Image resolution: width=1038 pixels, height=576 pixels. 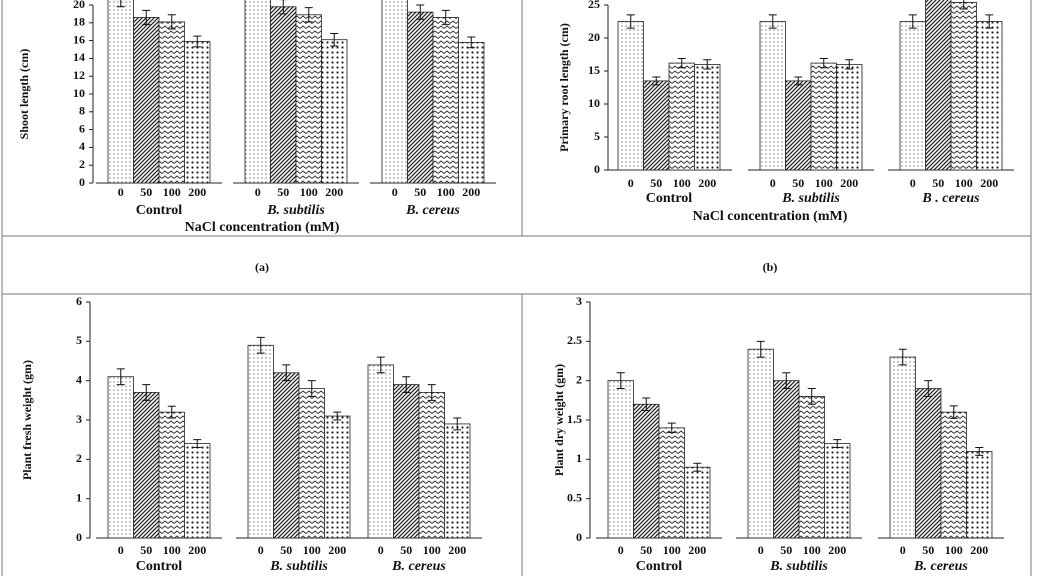 What do you see at coordinates (24, 94) in the screenshot?
I see `y-axis-label: Shoot length (cm)` at bounding box center [24, 94].